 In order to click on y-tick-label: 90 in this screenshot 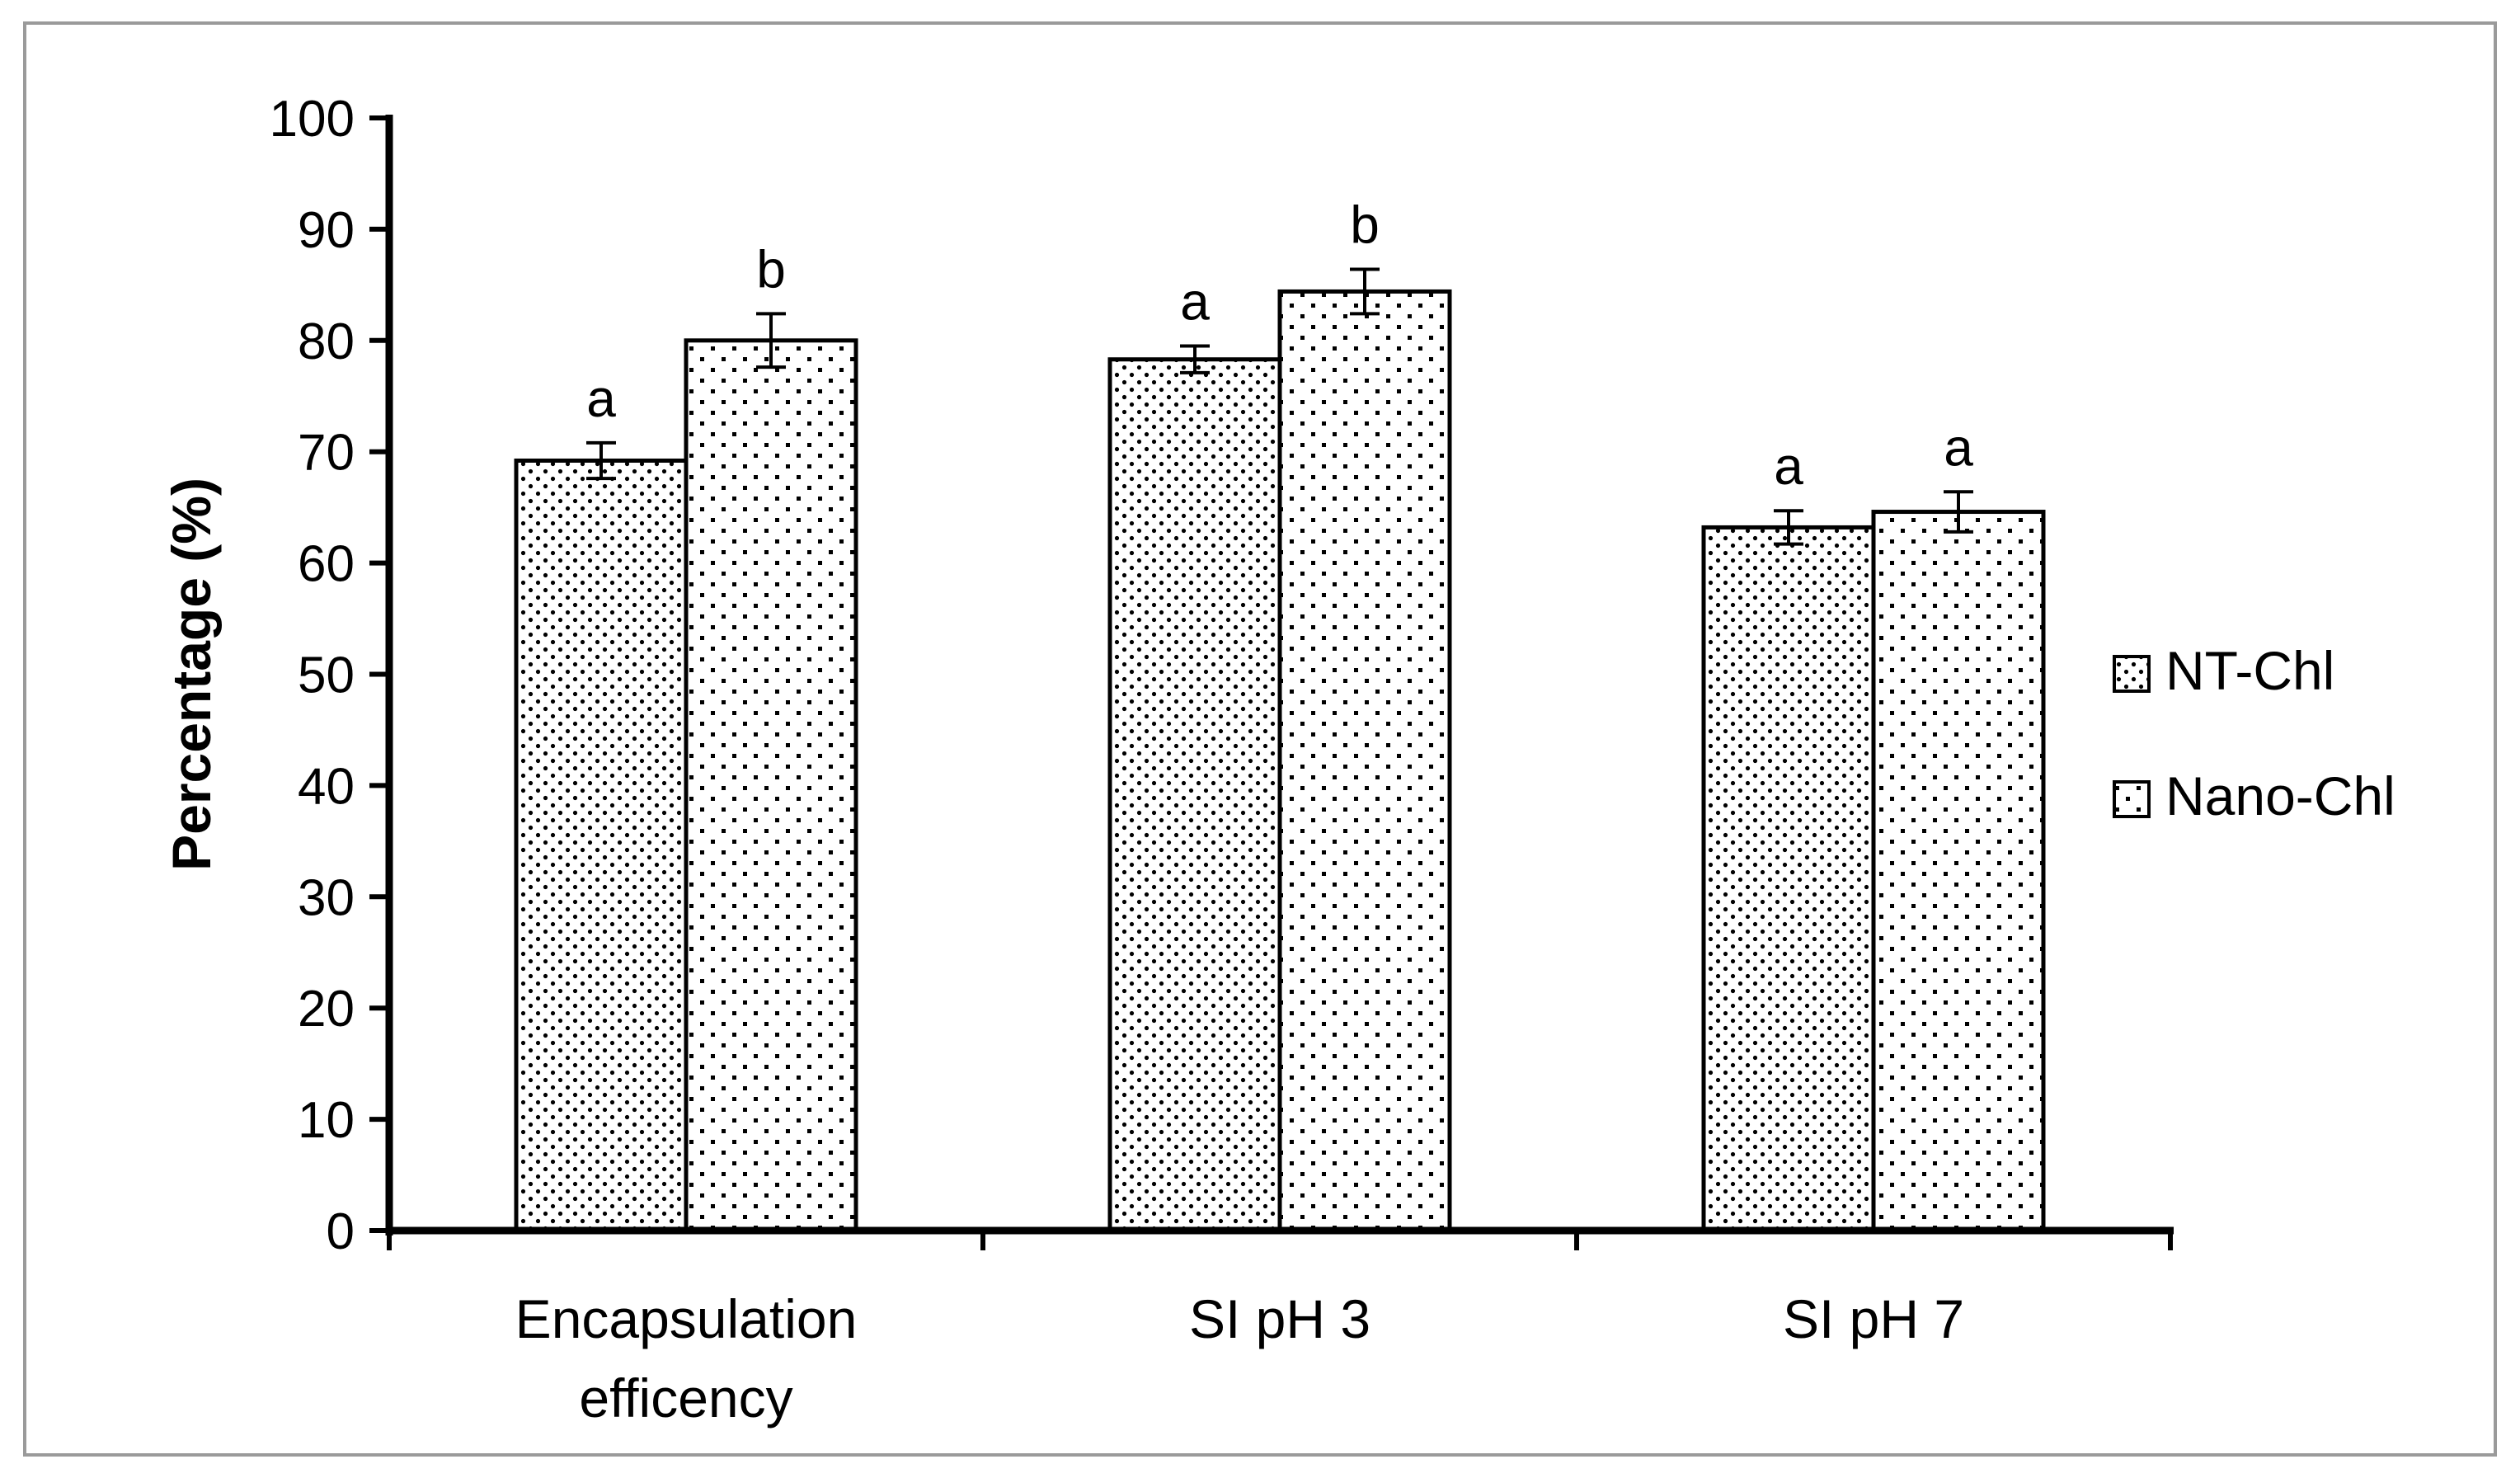, I will do `click(326, 230)`.